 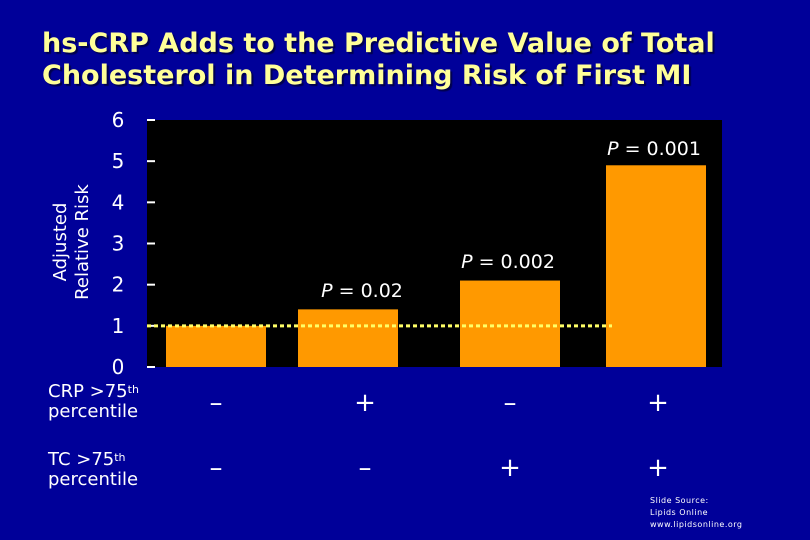 I want to click on crp-mark-2: +, so click(x=365, y=403).